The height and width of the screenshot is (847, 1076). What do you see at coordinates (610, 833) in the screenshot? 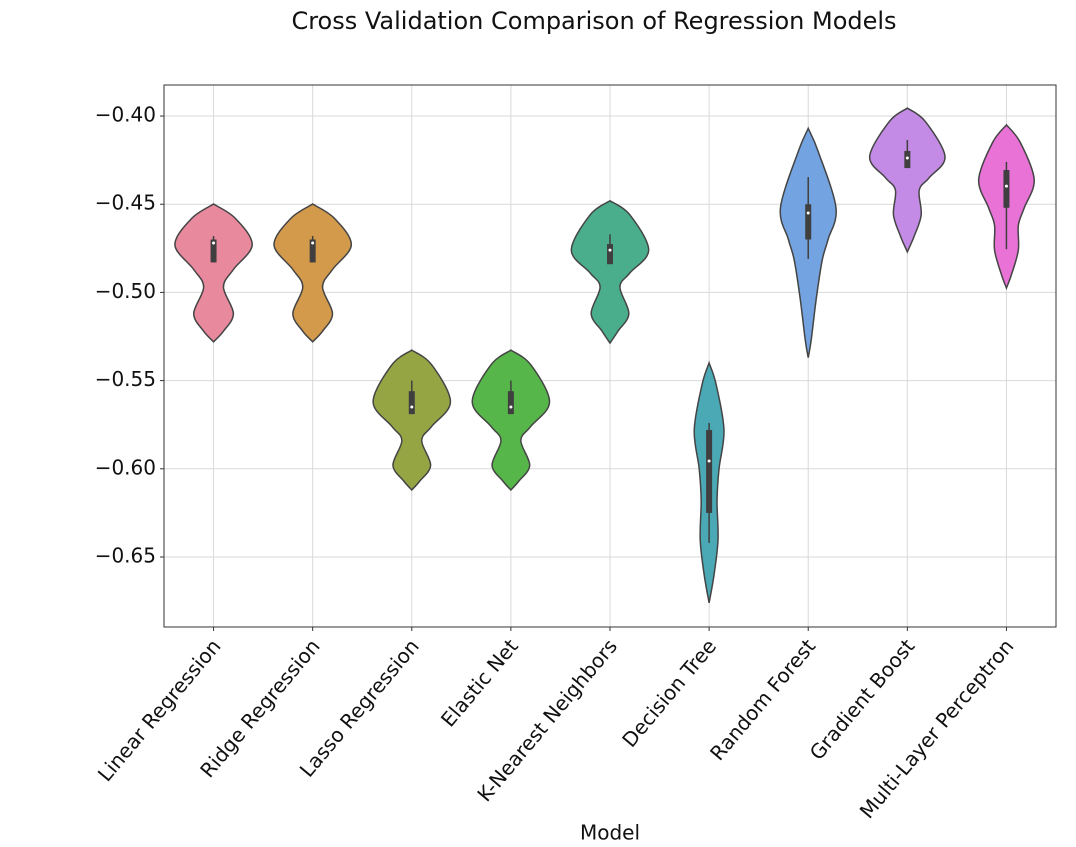
I see `x-axis-label: Model` at bounding box center [610, 833].